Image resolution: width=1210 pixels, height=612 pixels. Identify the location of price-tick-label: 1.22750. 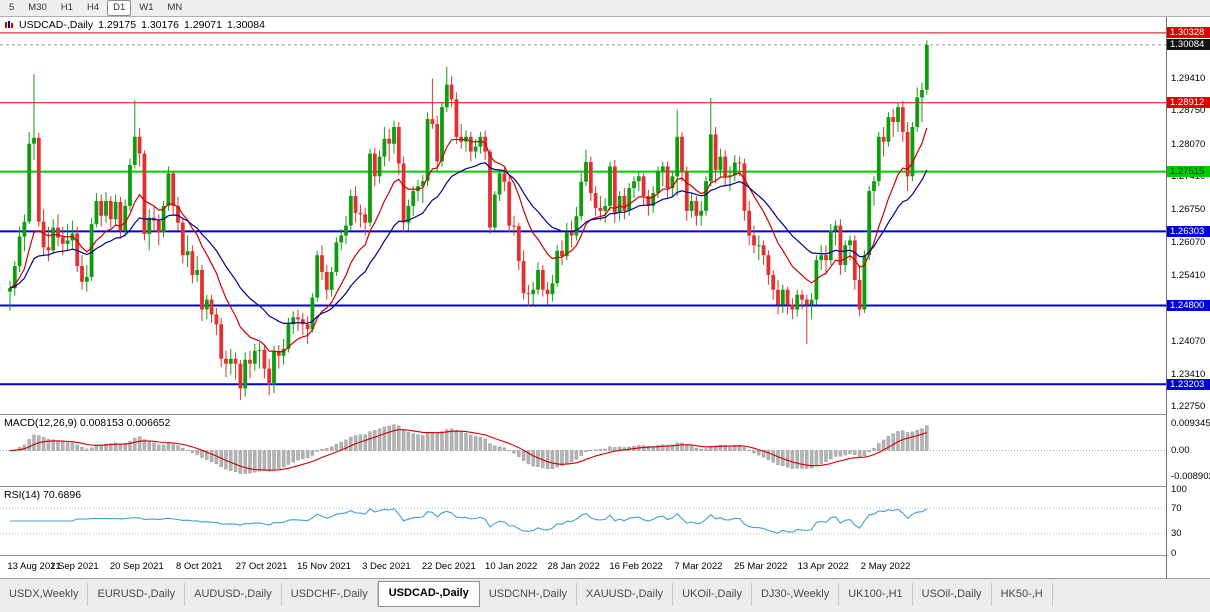
(1188, 406).